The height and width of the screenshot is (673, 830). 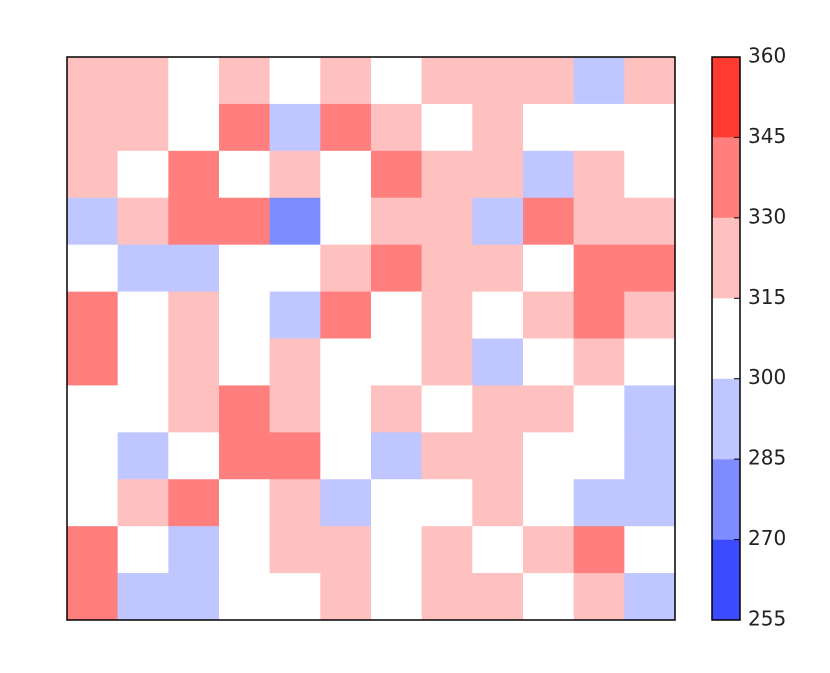 What do you see at coordinates (767, 458) in the screenshot?
I see `colorbar-tick-label: 285` at bounding box center [767, 458].